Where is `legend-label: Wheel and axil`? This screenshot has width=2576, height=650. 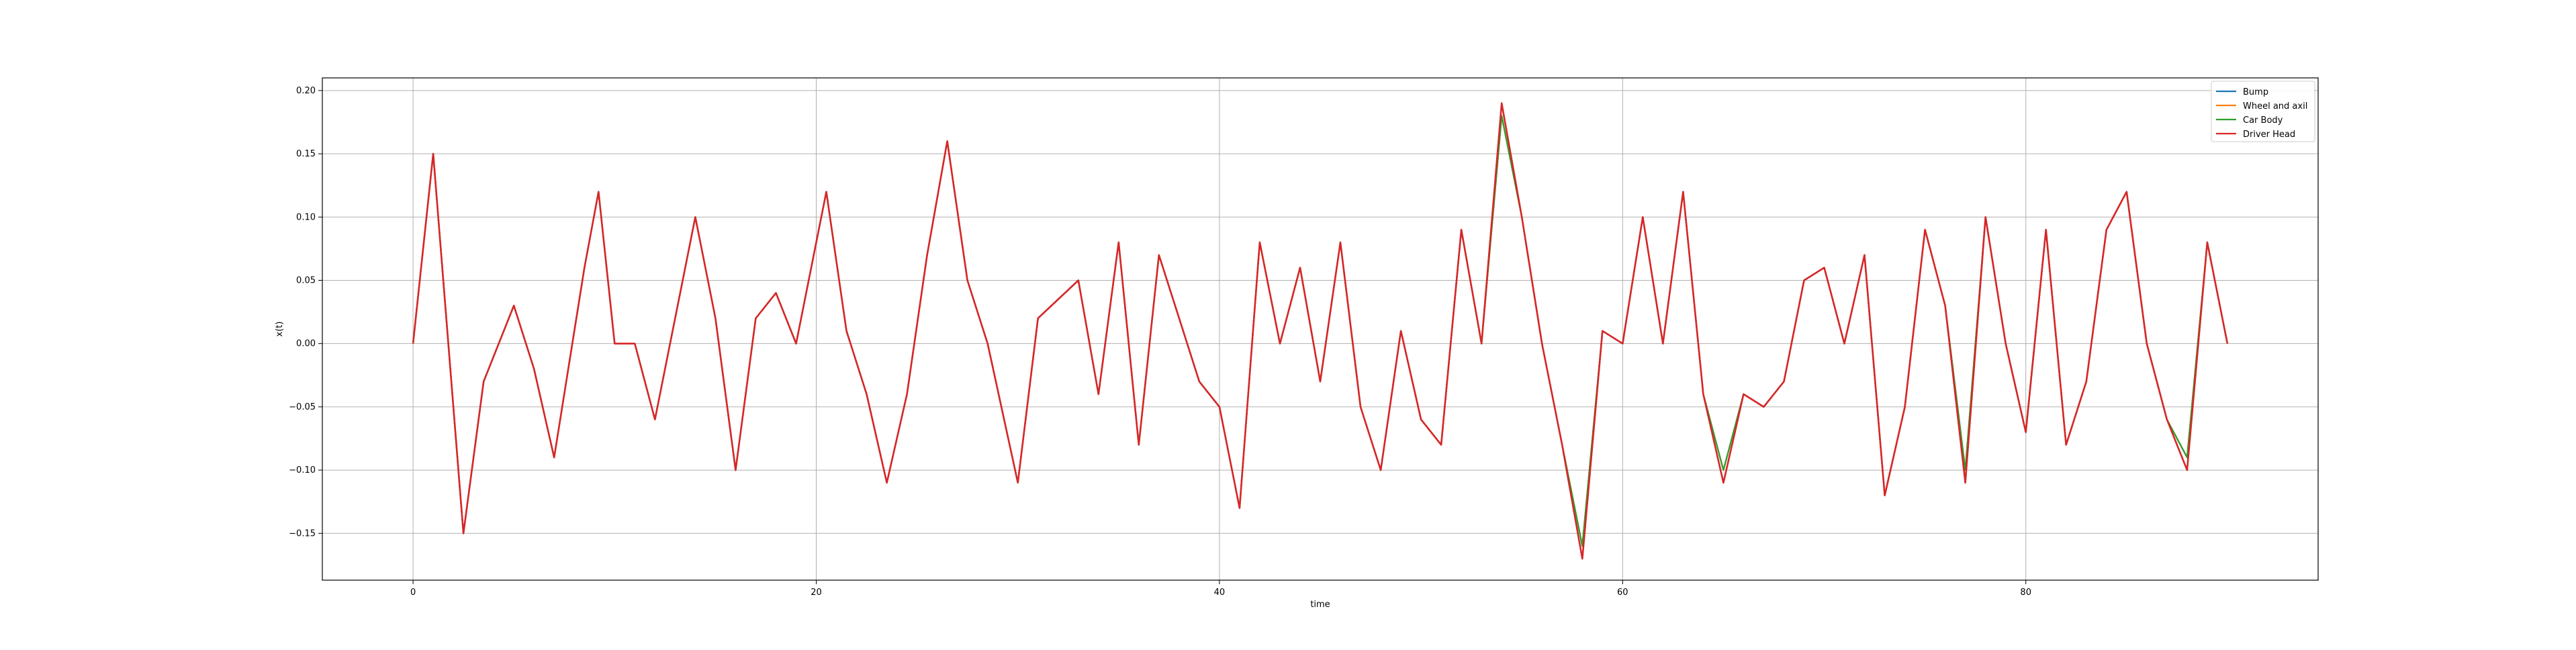
legend-label: Wheel and axil is located at coordinates (2275, 106).